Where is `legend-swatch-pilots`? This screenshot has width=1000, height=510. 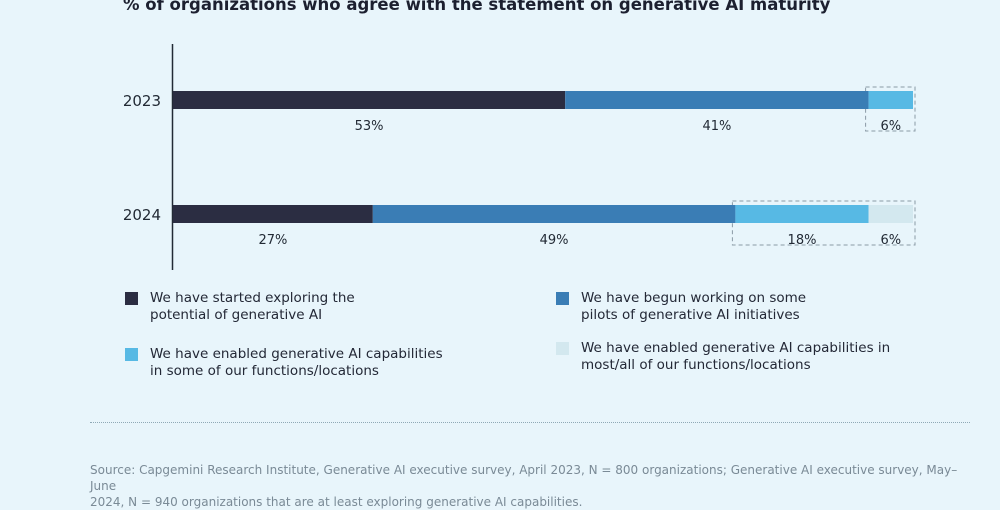
legend-swatch-pilots is located at coordinates (562, 298).